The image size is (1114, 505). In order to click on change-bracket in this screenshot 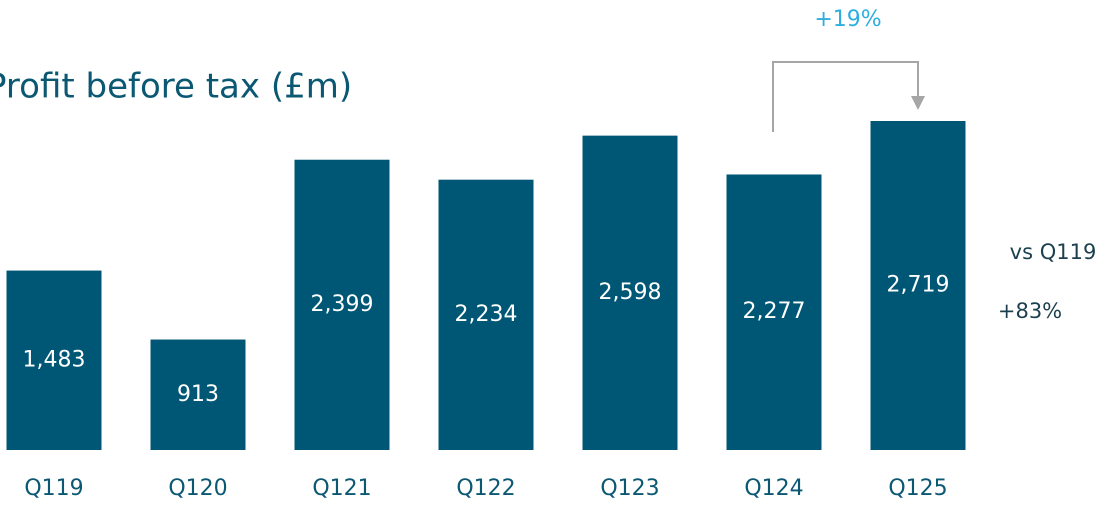, I will do `click(845, 96)`.